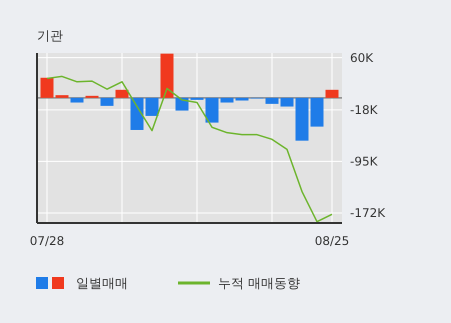 The image size is (451, 323). What do you see at coordinates (50, 36) in the screenshot?
I see `chart-title: 기관` at bounding box center [50, 36].